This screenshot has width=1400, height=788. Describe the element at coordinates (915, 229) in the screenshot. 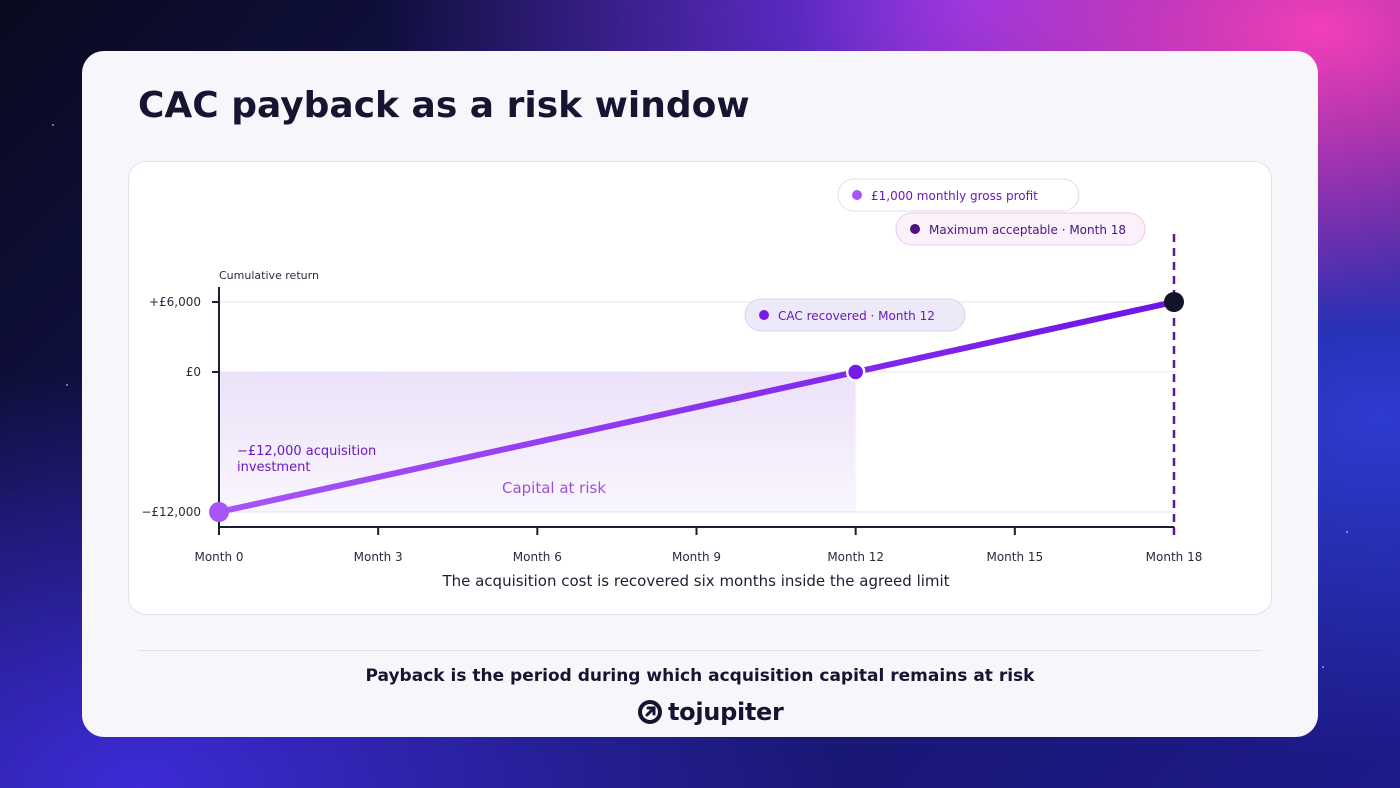

I see `max-acceptable-legend-dot` at that location.